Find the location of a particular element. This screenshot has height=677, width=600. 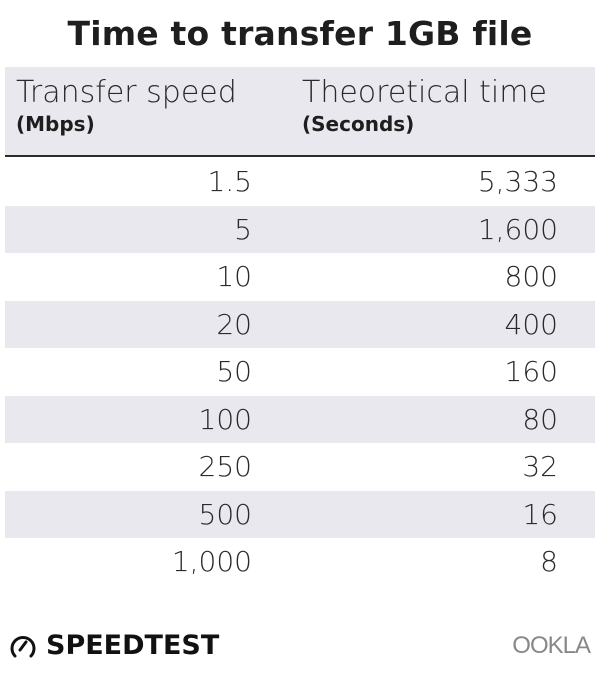

speed-cell: 250 is located at coordinates (225, 466).